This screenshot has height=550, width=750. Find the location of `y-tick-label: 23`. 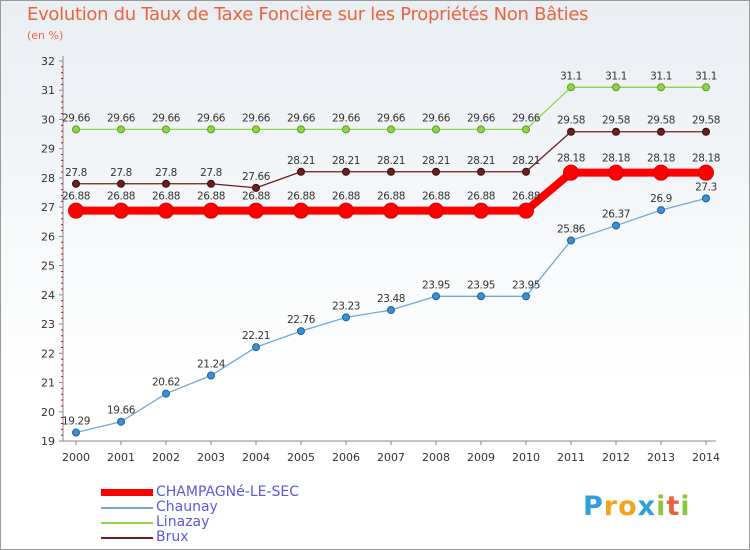

y-tick-label: 23 is located at coordinates (48, 324).